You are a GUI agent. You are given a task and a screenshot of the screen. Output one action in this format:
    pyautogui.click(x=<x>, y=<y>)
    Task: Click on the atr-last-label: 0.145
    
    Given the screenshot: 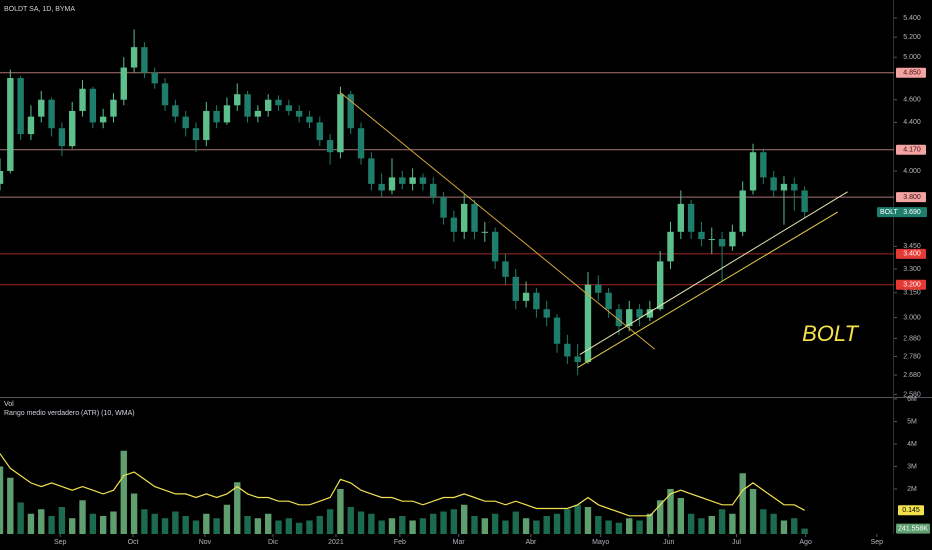 What is the action you would take?
    pyautogui.click(x=911, y=510)
    